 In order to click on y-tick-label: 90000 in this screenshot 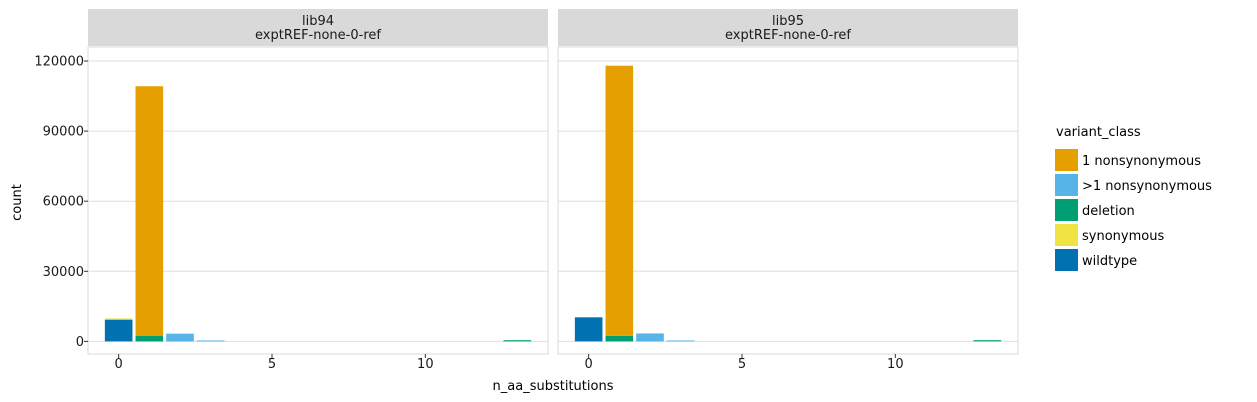, I will do `click(63, 132)`.